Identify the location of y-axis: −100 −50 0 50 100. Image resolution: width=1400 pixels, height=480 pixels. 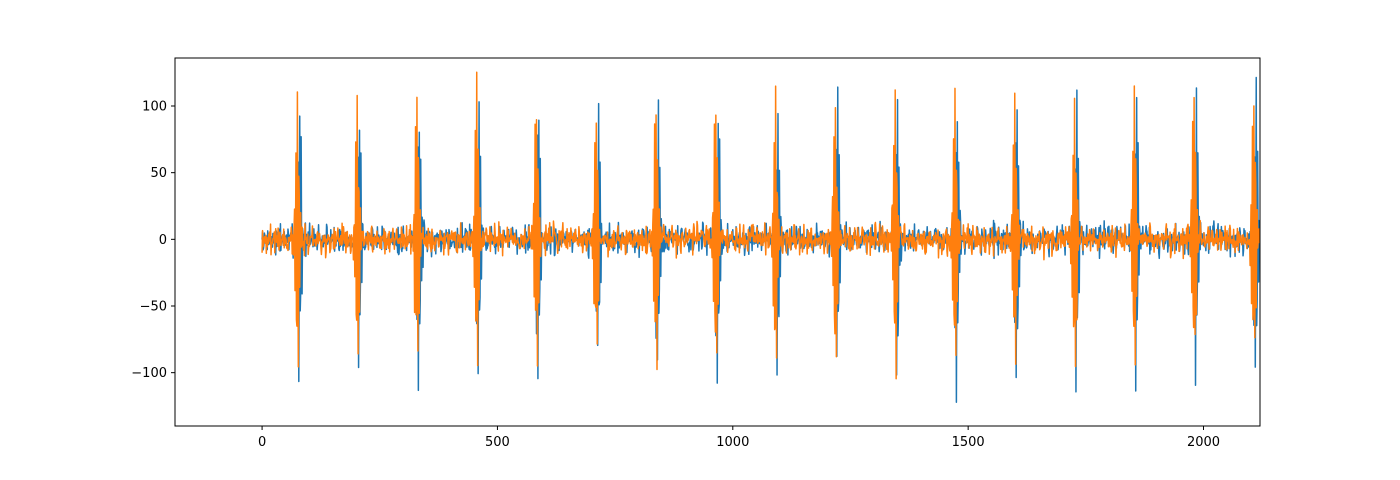
(153, 240).